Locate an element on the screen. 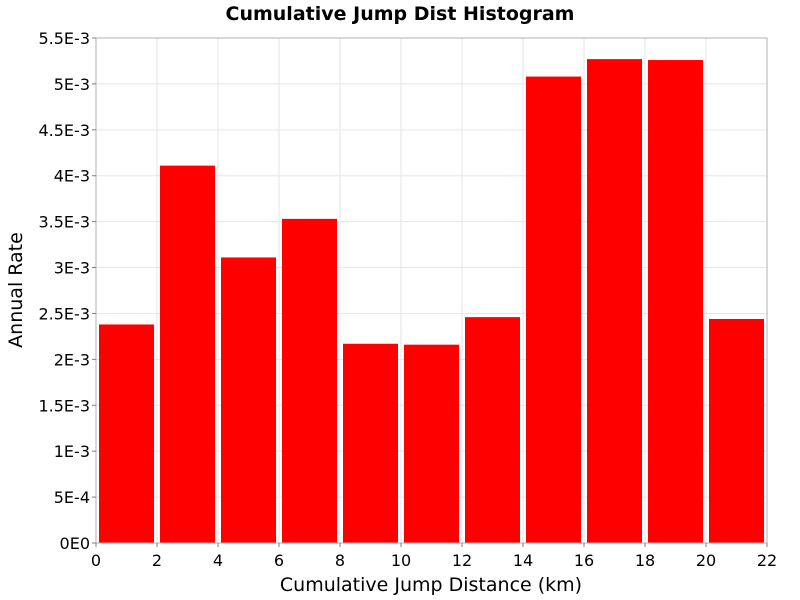 The width and height of the screenshot is (800, 600). x-axis-ticks: 0 2 4 6 8 10 12 14 16 18 20 22 is located at coordinates (434, 556).